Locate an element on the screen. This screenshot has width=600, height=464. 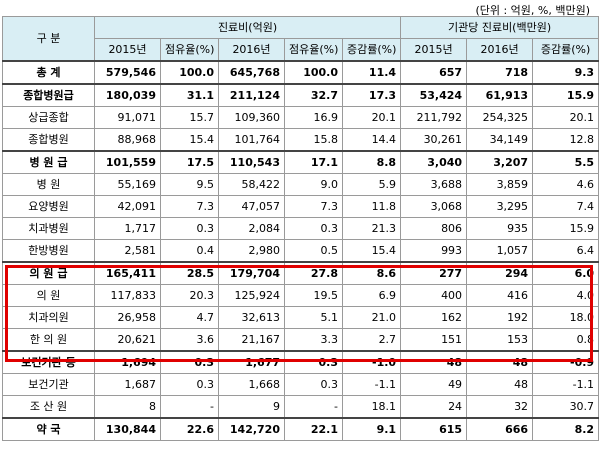
col-header: 2016년 is located at coordinates (500, 50).